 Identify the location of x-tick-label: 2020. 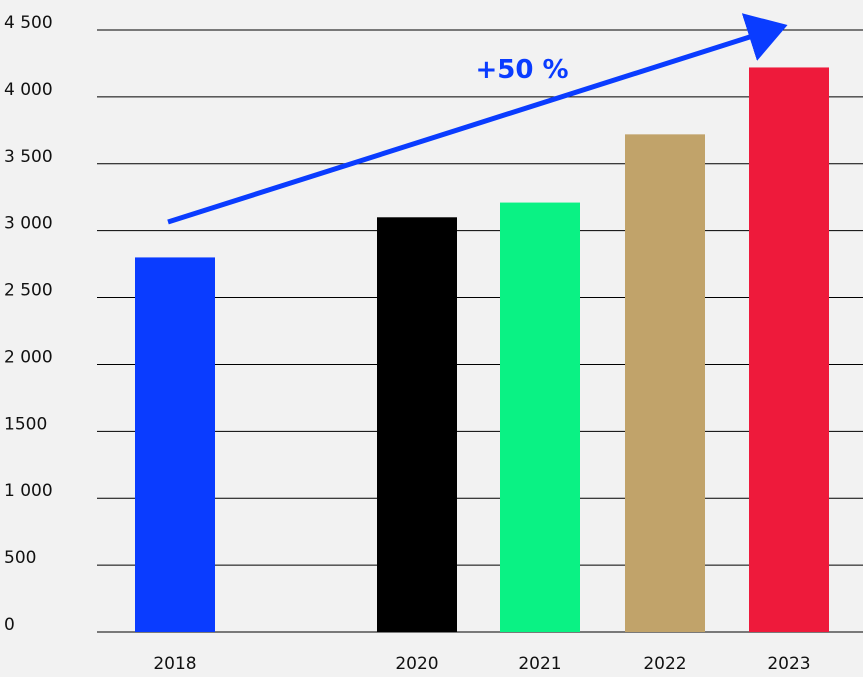
(416, 664).